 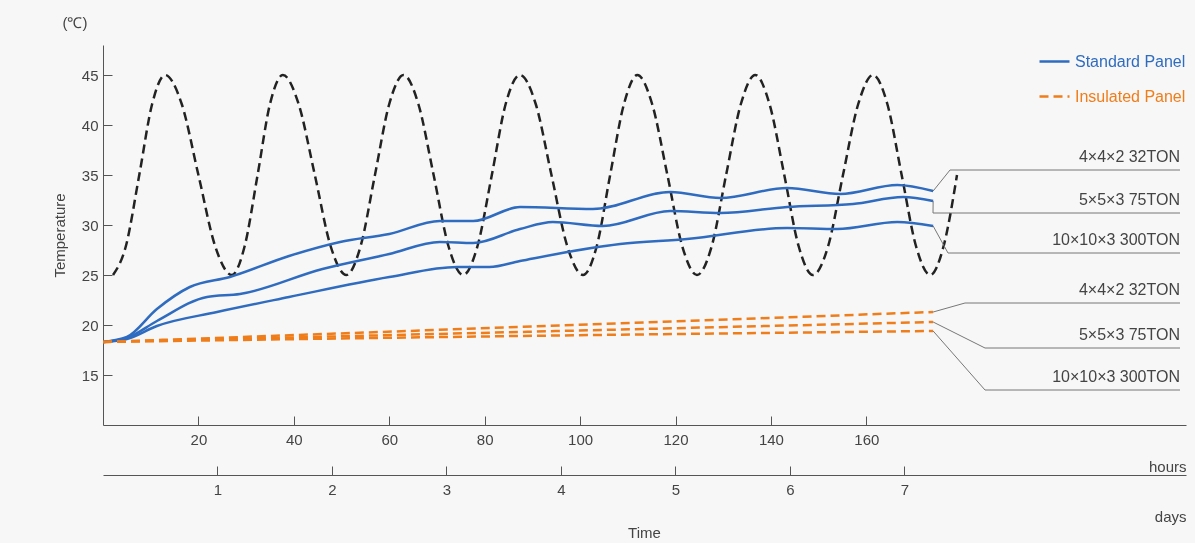 What do you see at coordinates (581, 439) in the screenshot?
I see `x-tick-label: 100` at bounding box center [581, 439].